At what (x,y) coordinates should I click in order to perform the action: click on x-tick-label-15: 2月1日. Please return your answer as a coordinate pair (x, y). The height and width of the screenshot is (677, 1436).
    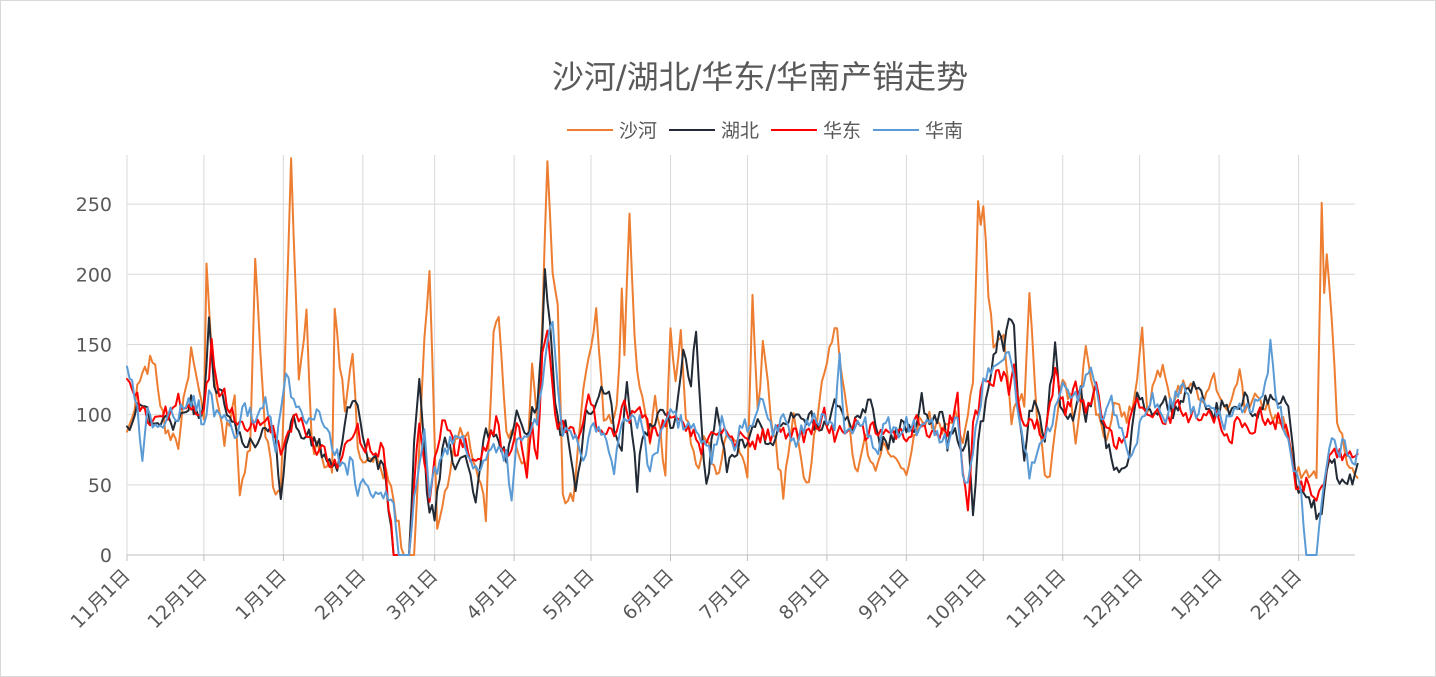
    Looking at the image, I should click on (1277, 595).